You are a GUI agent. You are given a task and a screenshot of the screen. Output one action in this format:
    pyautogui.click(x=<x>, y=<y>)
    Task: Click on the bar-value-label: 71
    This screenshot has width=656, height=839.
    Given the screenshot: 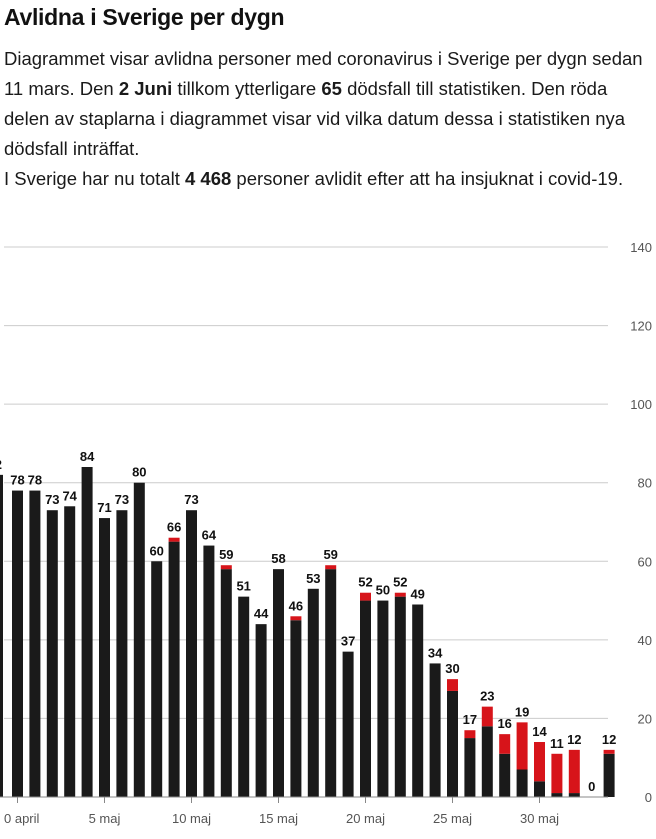 What is the action you would take?
    pyautogui.click(x=104, y=507)
    